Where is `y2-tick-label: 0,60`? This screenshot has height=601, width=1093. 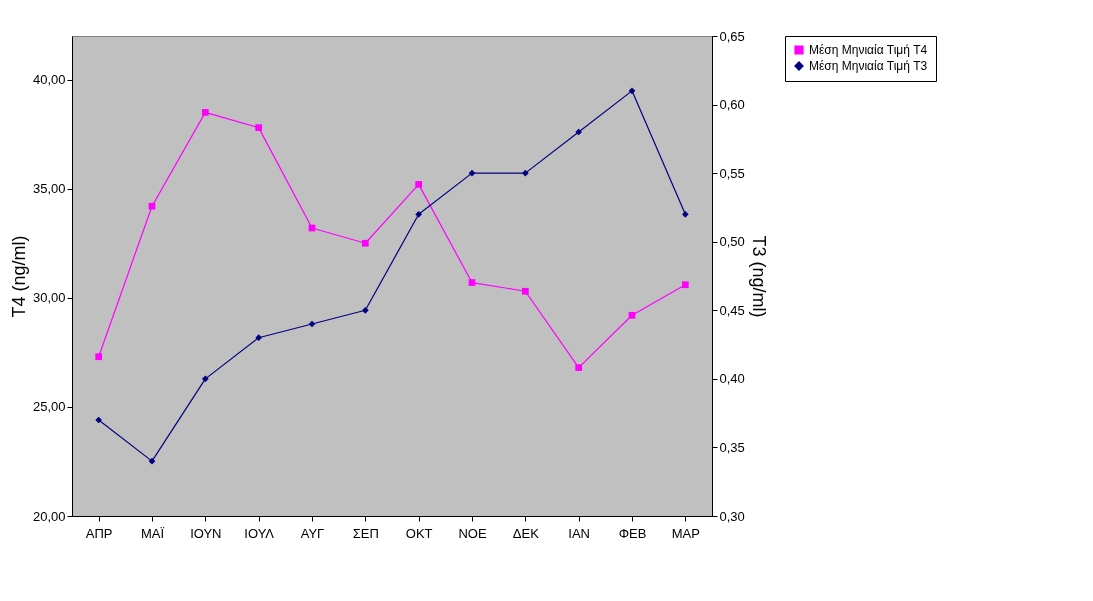 y2-tick-label: 0,60 is located at coordinates (732, 105).